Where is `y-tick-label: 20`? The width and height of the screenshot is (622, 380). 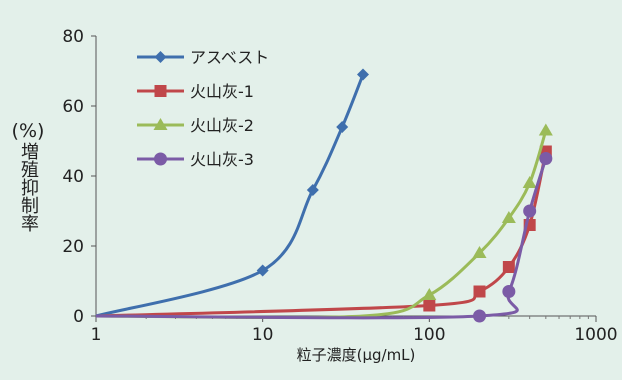 y-tick-label: 20 is located at coordinates (73, 247).